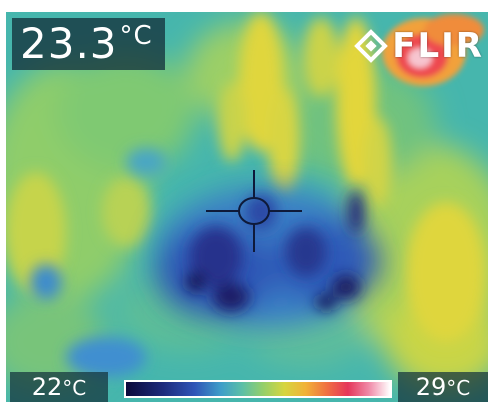  I want to click on spot-temperature-value: 23.3, so click(69, 43).